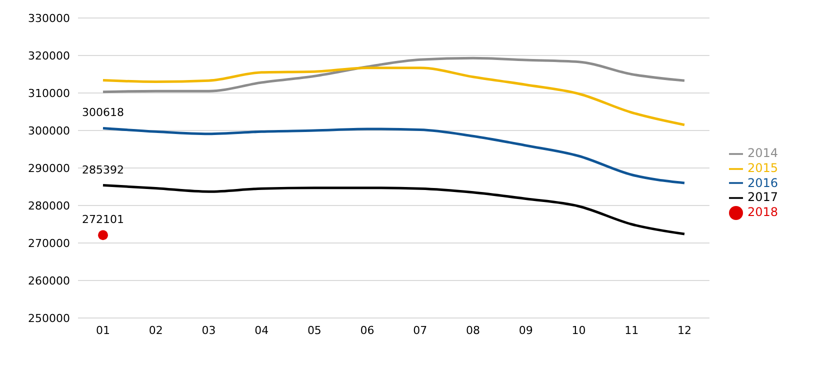  What do you see at coordinates (49, 131) in the screenshot?
I see `y-tick-label: 300000` at bounding box center [49, 131].